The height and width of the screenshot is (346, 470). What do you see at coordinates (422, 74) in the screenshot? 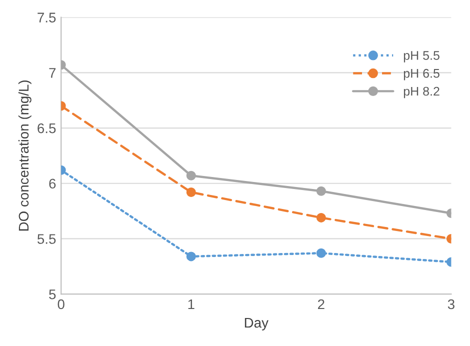
I see `legend-label: pH 6.5` at bounding box center [422, 74].